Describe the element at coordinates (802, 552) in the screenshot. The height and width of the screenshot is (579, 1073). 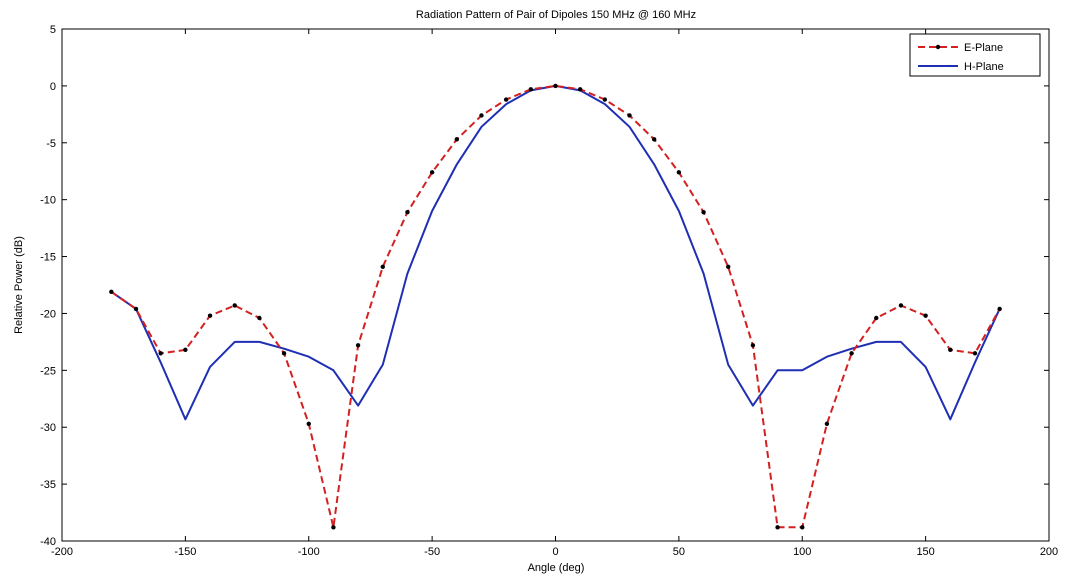
I see `x-tick-label: 100` at that location.